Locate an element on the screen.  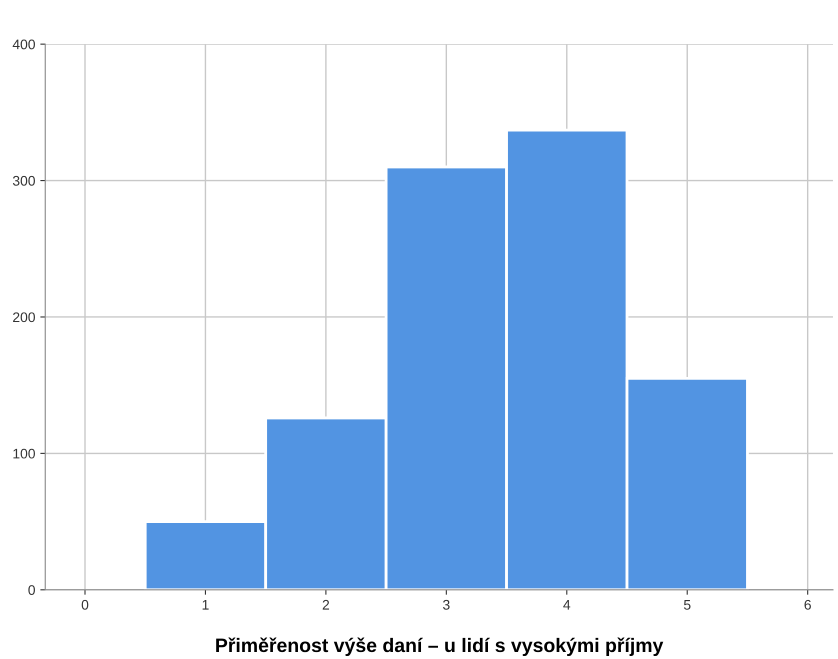
x-tick-label: 5 is located at coordinates (687, 605).